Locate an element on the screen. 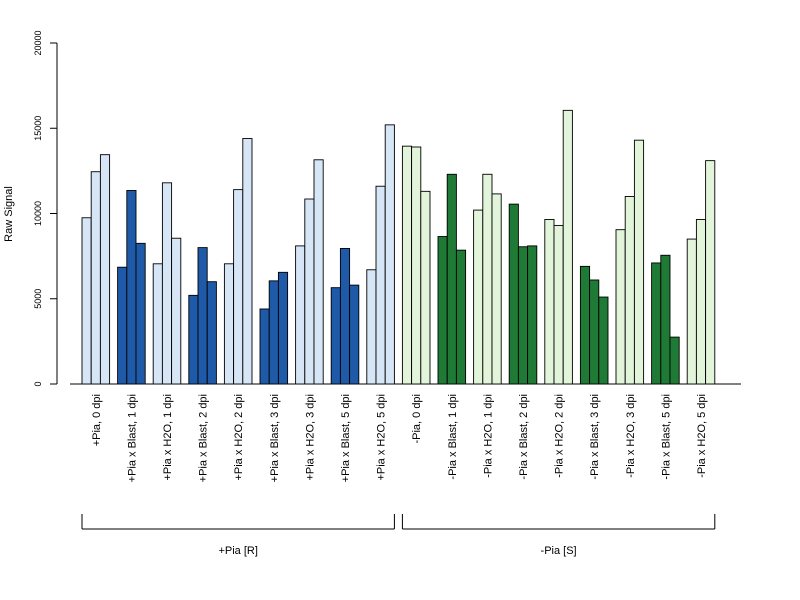 This screenshot has width=800, height=600. x-category-label: -Pia x Blast, 3 dpi is located at coordinates (595, 437).